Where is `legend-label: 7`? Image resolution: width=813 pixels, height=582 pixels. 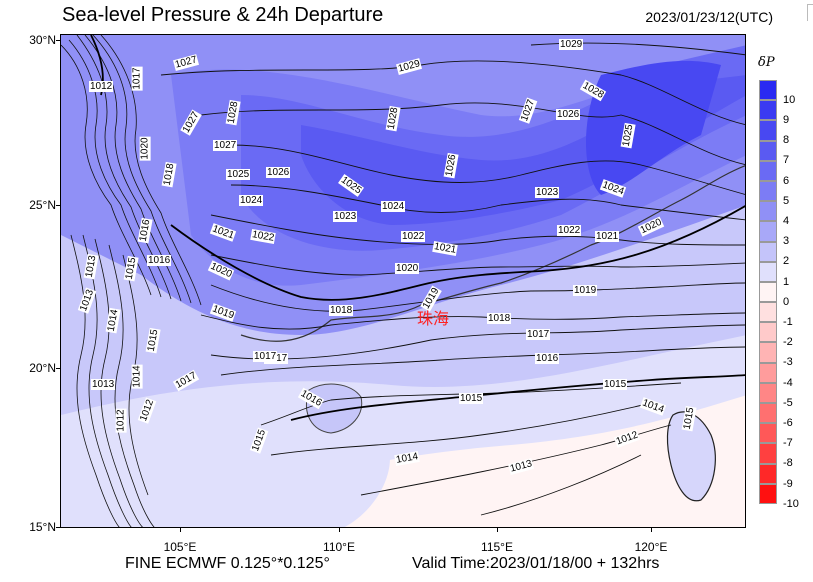
legend-label: 7 is located at coordinates (786, 160).